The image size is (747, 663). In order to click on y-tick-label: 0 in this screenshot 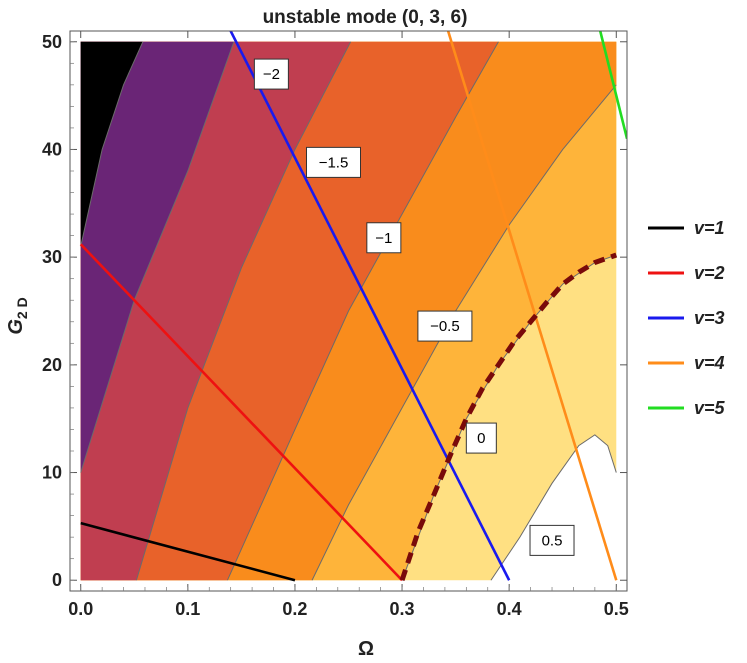, I will do `click(57, 580)`.